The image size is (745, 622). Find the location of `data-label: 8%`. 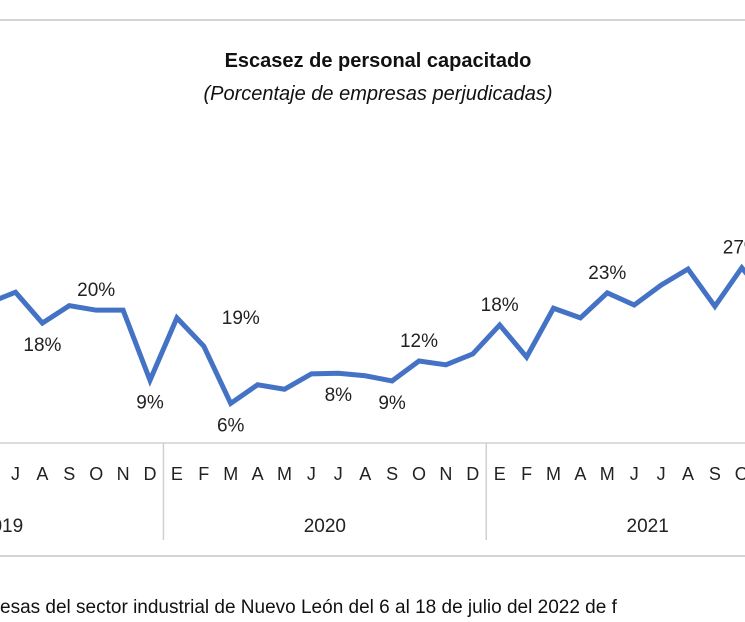

data-label: 8% is located at coordinates (339, 395).